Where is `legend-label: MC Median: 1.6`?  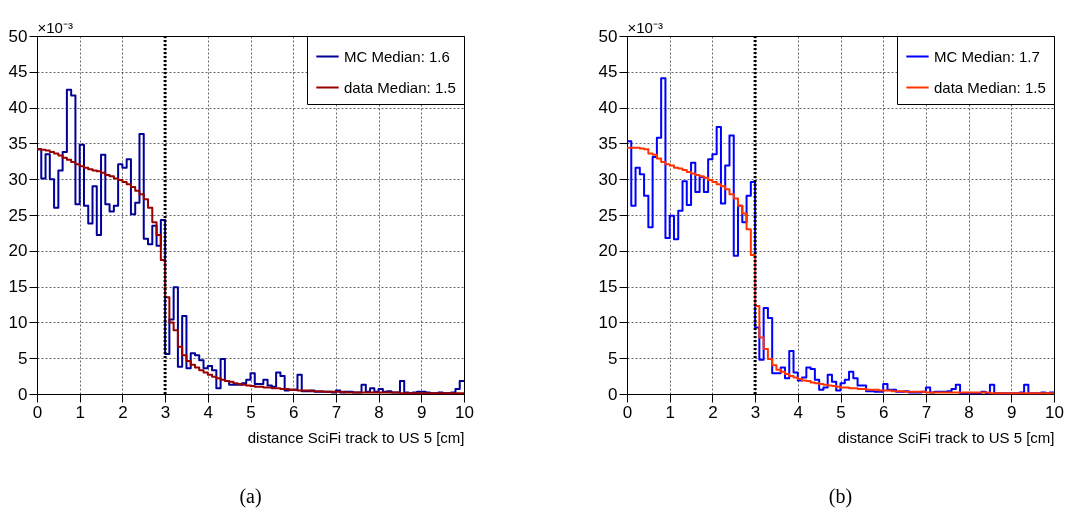 legend-label: MC Median: 1.6 is located at coordinates (397, 56).